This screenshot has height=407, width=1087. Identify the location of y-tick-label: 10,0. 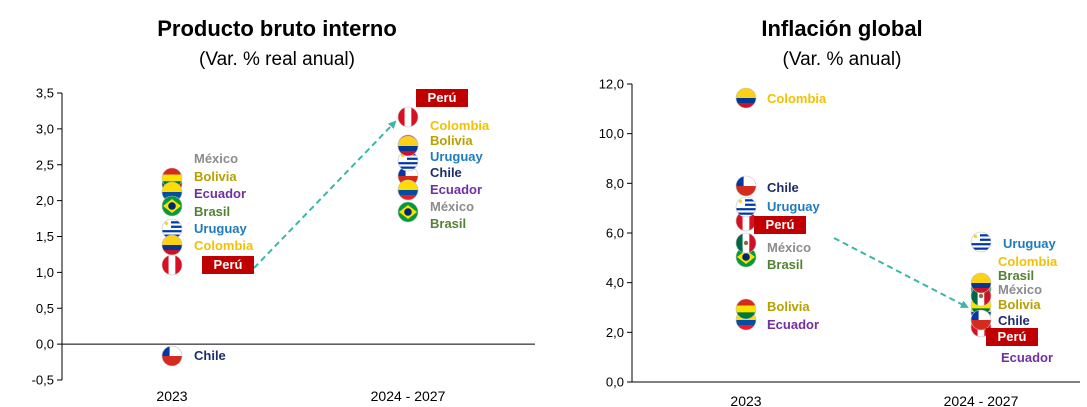
(611, 133).